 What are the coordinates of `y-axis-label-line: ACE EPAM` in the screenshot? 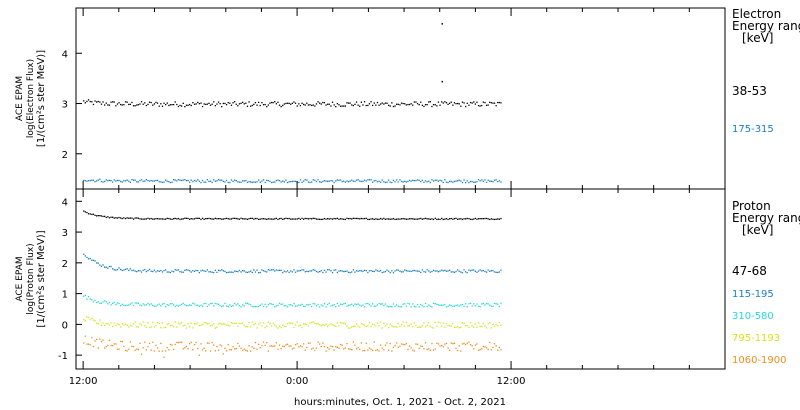 It's located at (20, 98).